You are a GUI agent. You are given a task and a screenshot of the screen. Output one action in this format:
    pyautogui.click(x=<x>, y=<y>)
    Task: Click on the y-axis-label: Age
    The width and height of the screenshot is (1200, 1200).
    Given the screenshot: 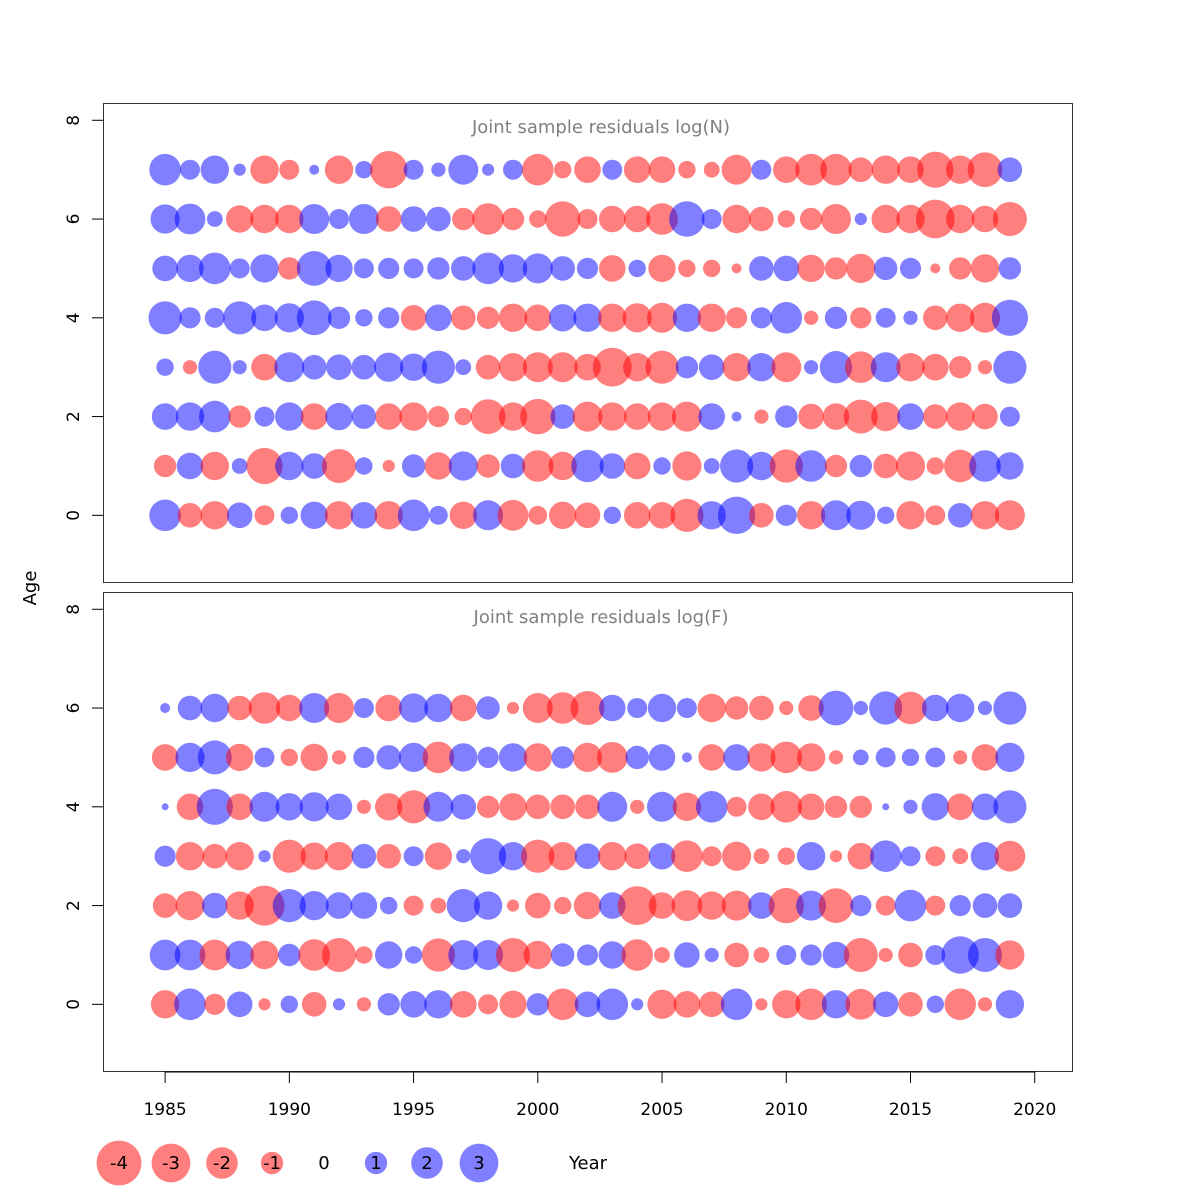 What is the action you would take?
    pyautogui.click(x=30, y=588)
    